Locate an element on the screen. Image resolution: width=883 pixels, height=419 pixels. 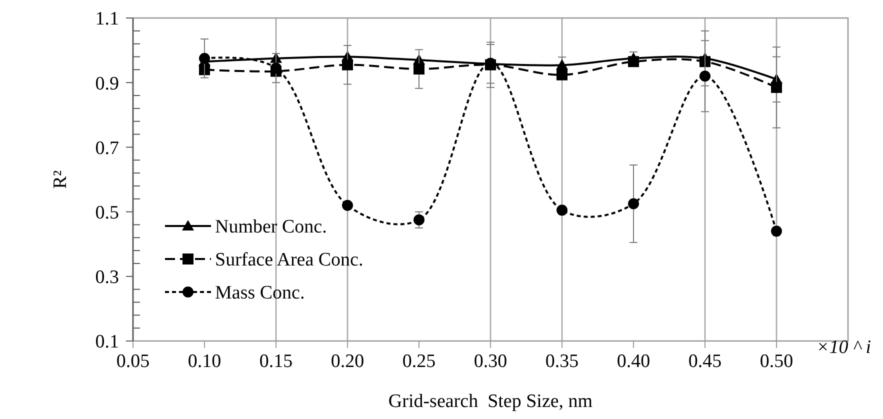
y-tick-label: 0.7 is located at coordinates (107, 148).